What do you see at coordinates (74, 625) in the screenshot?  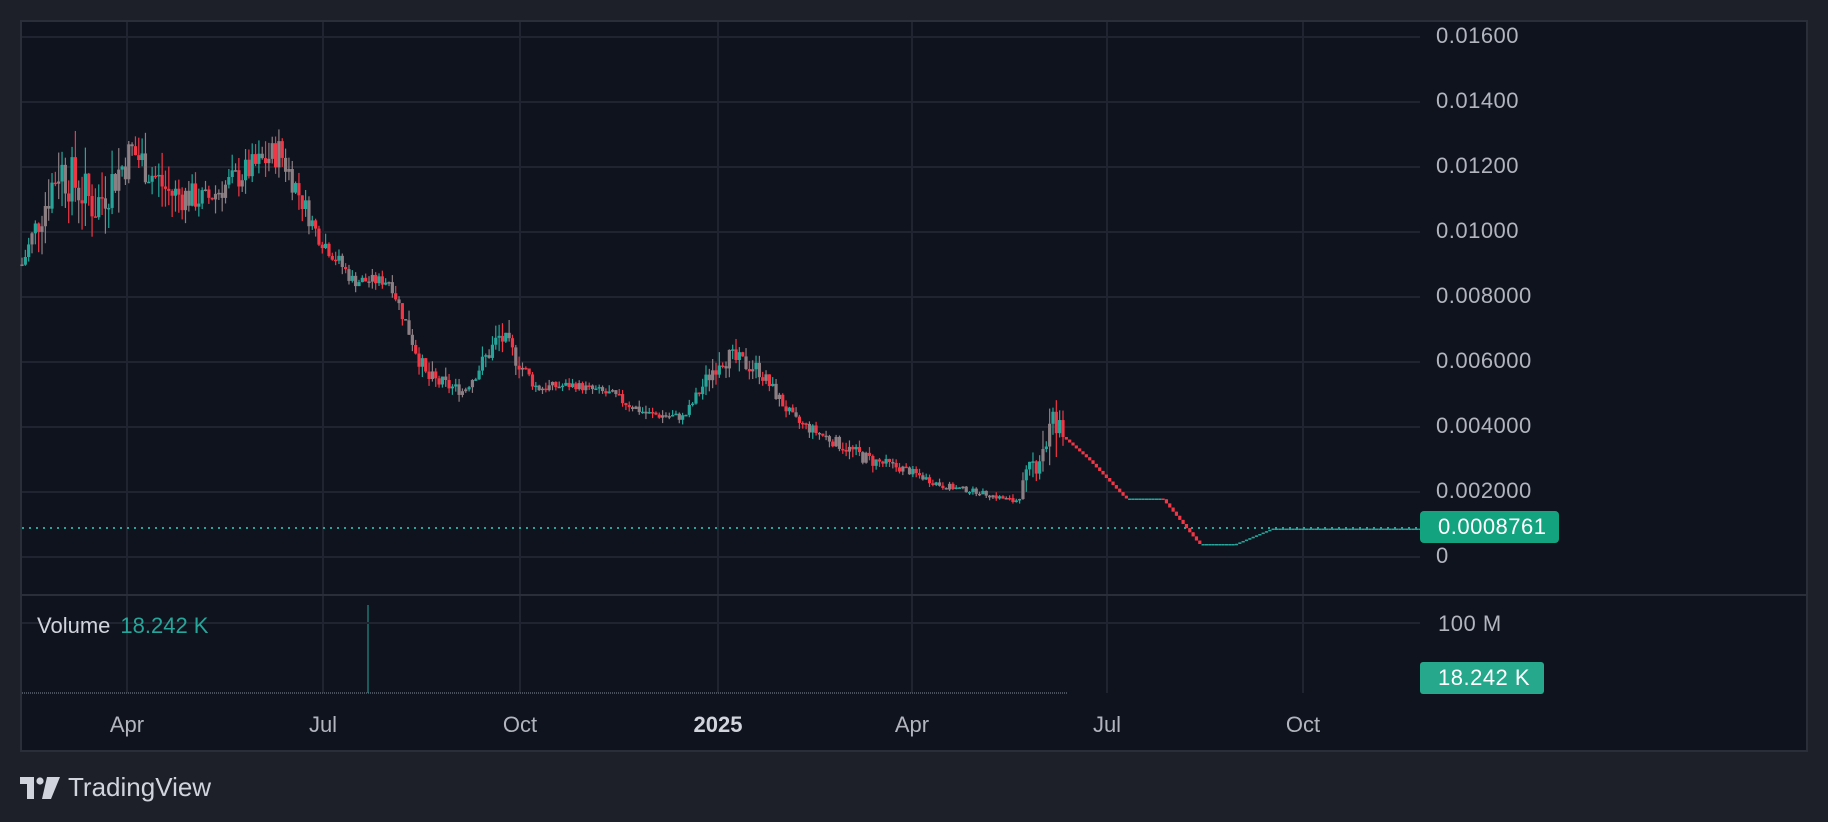 I see `volume-legend-label: Volume` at bounding box center [74, 625].